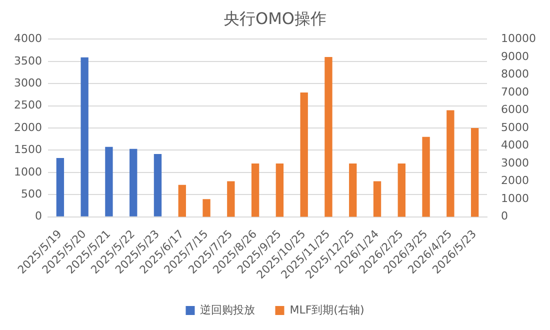 Image resolution: width=550 pixels, height=330 pixels. What do you see at coordinates (38, 216) in the screenshot?
I see `y-tick-label: 0` at bounding box center [38, 216].